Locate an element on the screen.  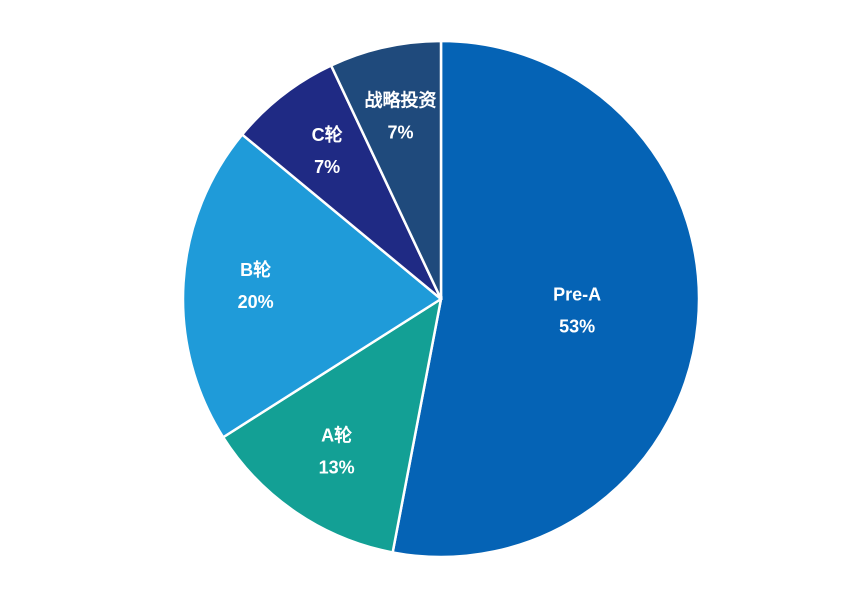
slice-label: C轮 is located at coordinates (327, 134).